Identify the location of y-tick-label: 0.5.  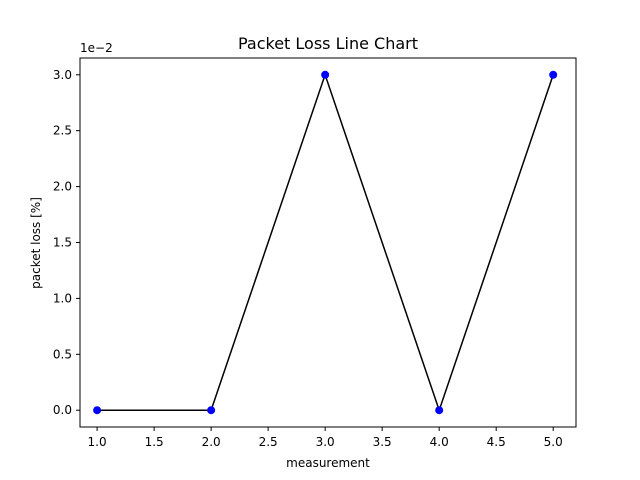
(62, 354).